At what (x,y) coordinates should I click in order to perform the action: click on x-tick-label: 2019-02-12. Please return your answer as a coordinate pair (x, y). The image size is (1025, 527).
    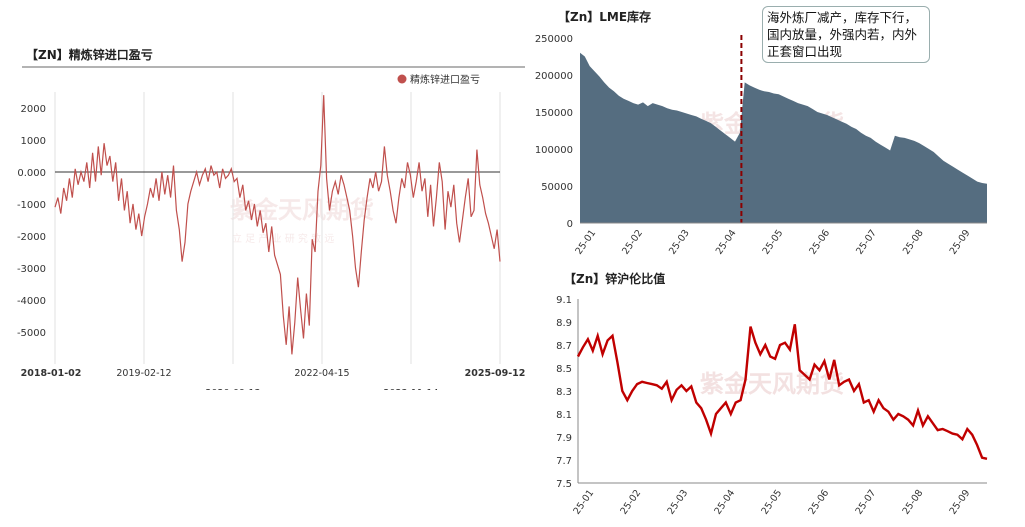
    Looking at the image, I should click on (143, 373).